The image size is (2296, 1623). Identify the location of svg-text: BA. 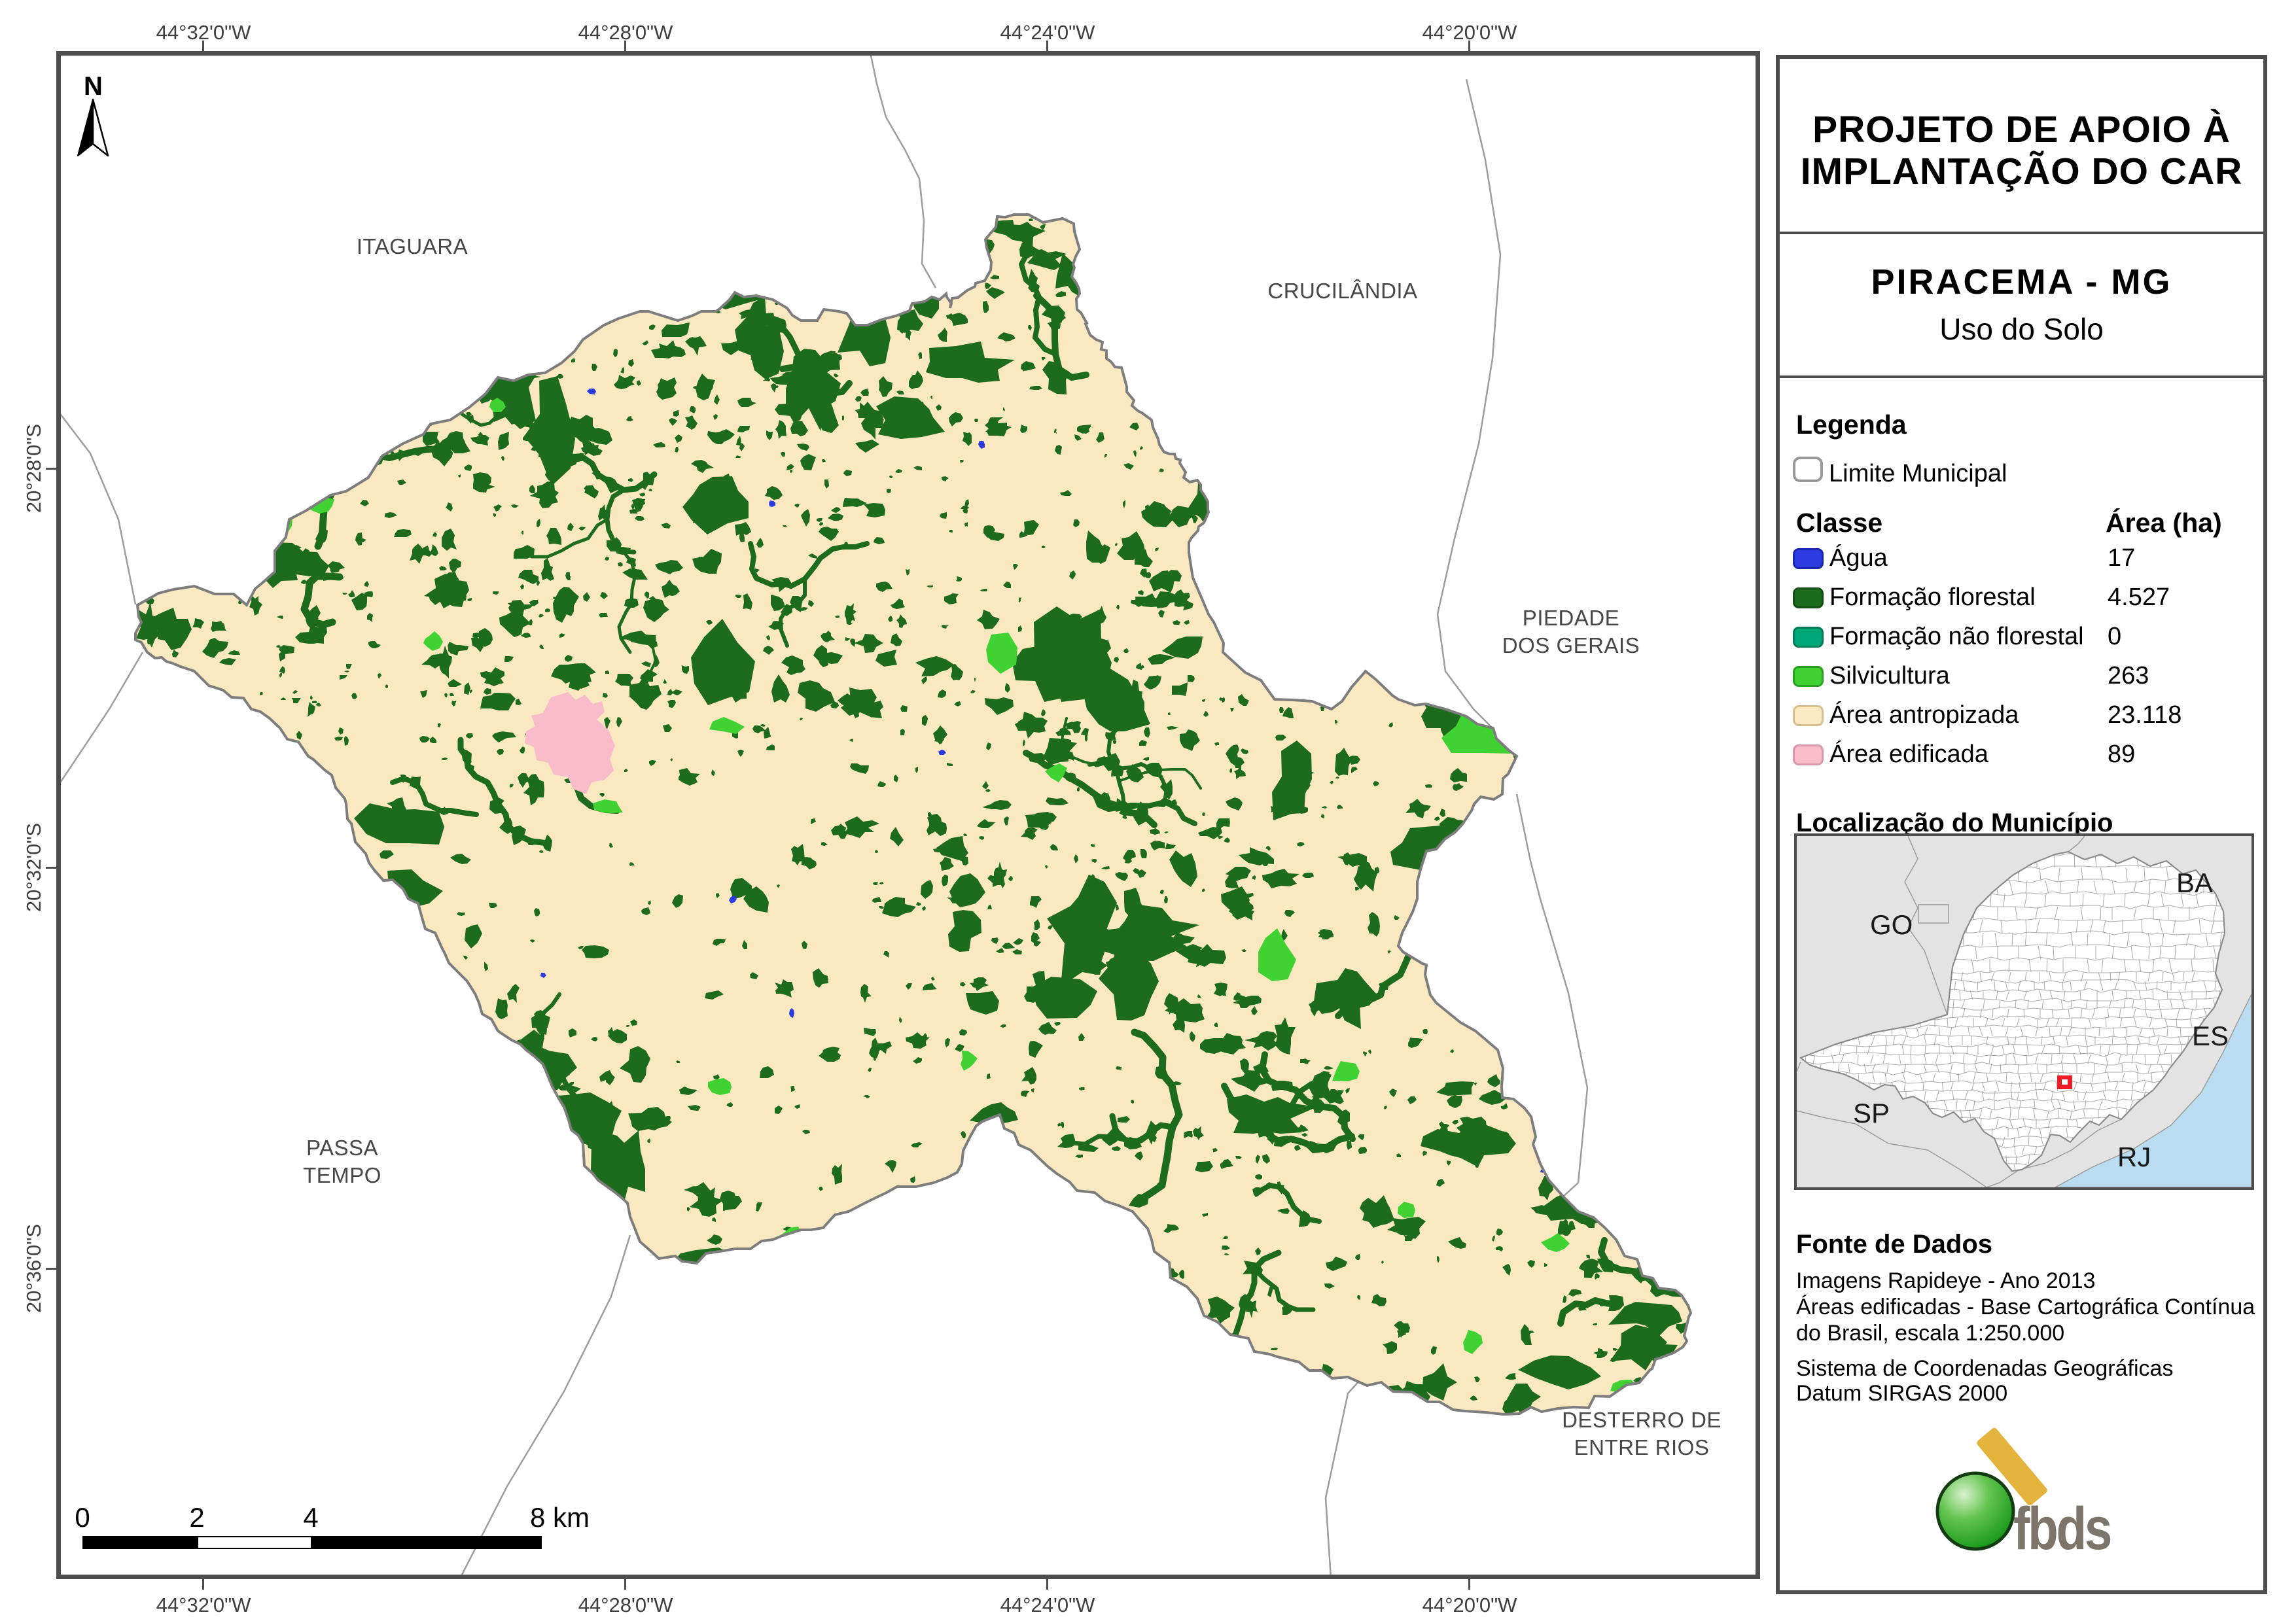
(2194, 883).